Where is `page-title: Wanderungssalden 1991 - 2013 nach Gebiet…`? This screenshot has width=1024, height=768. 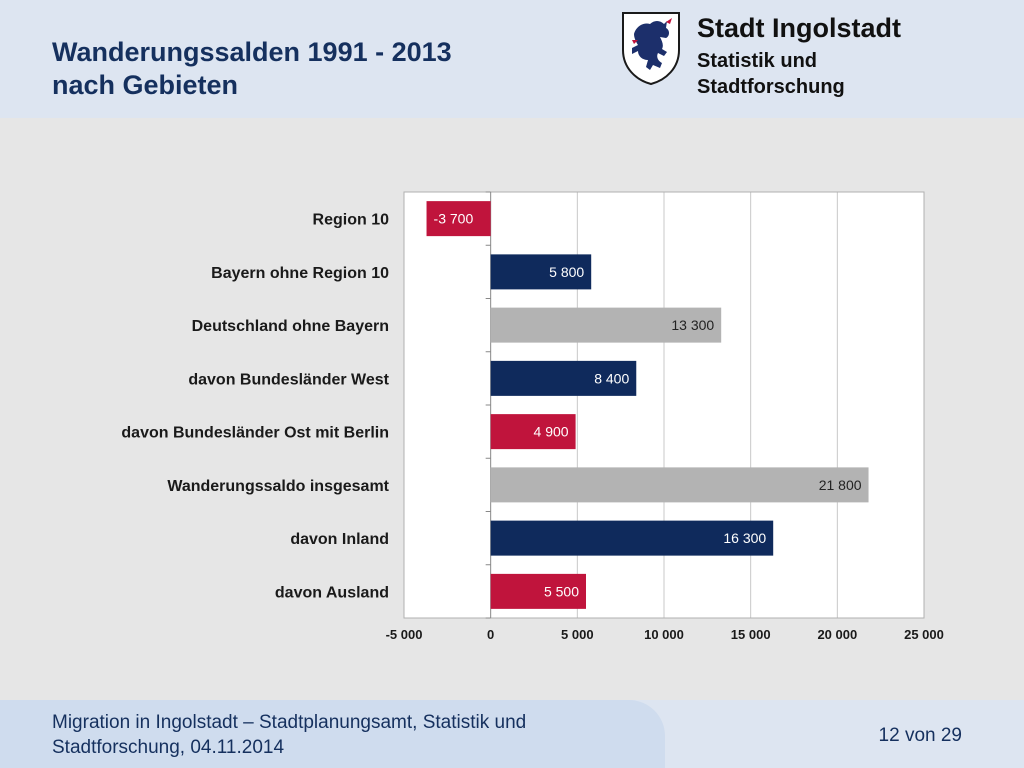 page-title: Wanderungssalden 1991 - 2013 nach Gebiet… is located at coordinates (252, 69).